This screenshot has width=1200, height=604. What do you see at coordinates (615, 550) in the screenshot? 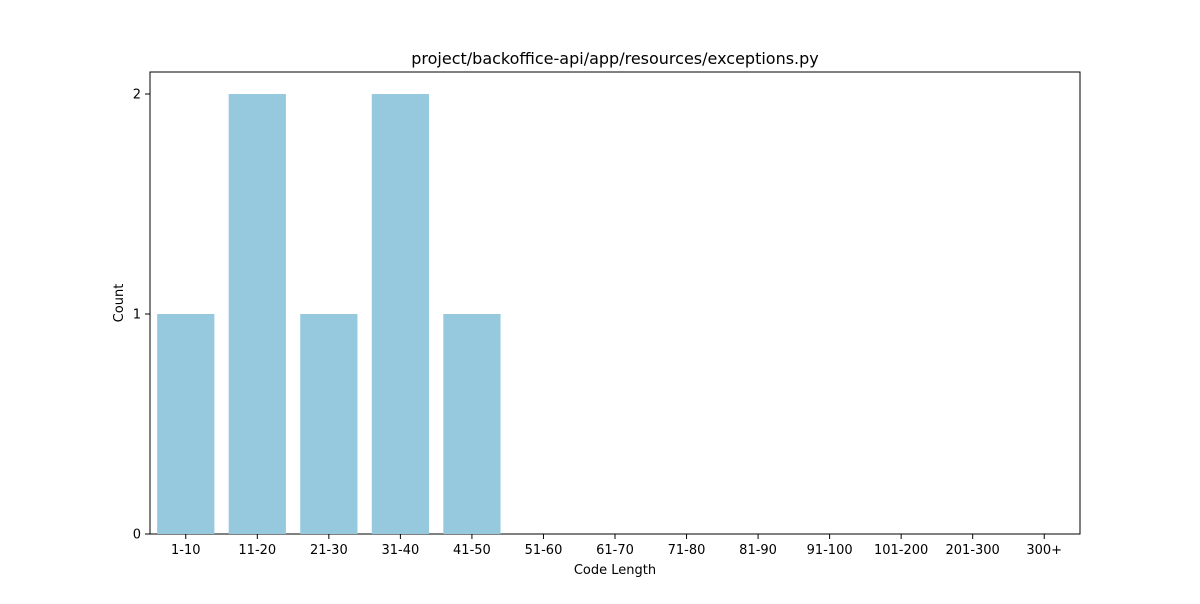
I see `x-tick-label: 61-70` at bounding box center [615, 550].